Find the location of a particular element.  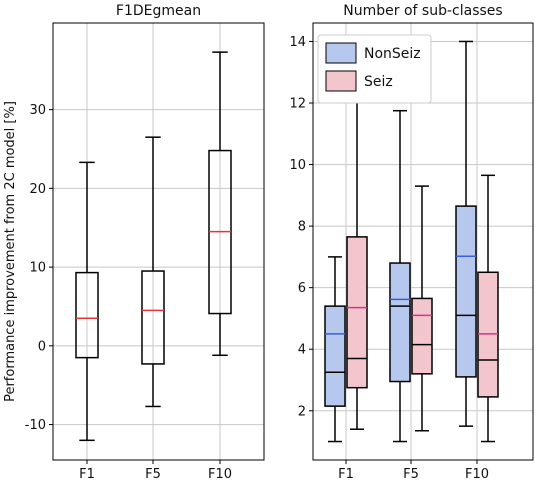

y-tick-label: 8 is located at coordinates (302, 227).